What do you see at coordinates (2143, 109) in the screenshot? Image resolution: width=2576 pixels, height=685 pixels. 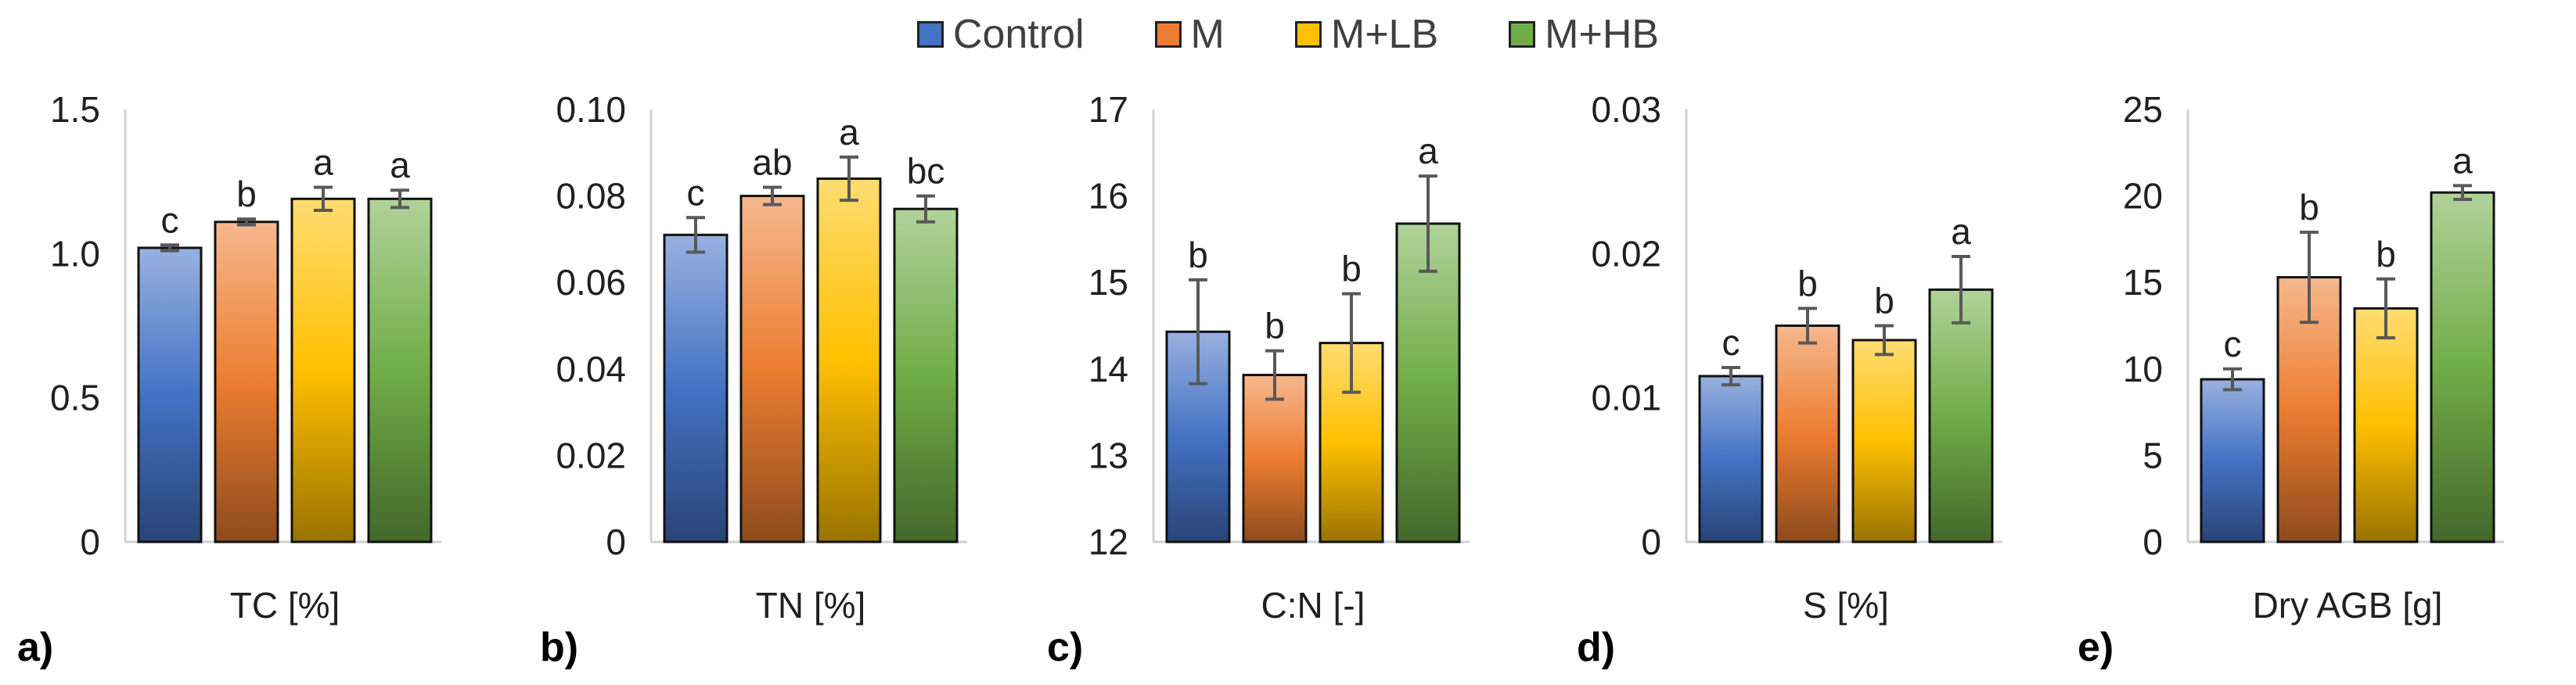 I see `y-tick-label: 25` at bounding box center [2143, 109].